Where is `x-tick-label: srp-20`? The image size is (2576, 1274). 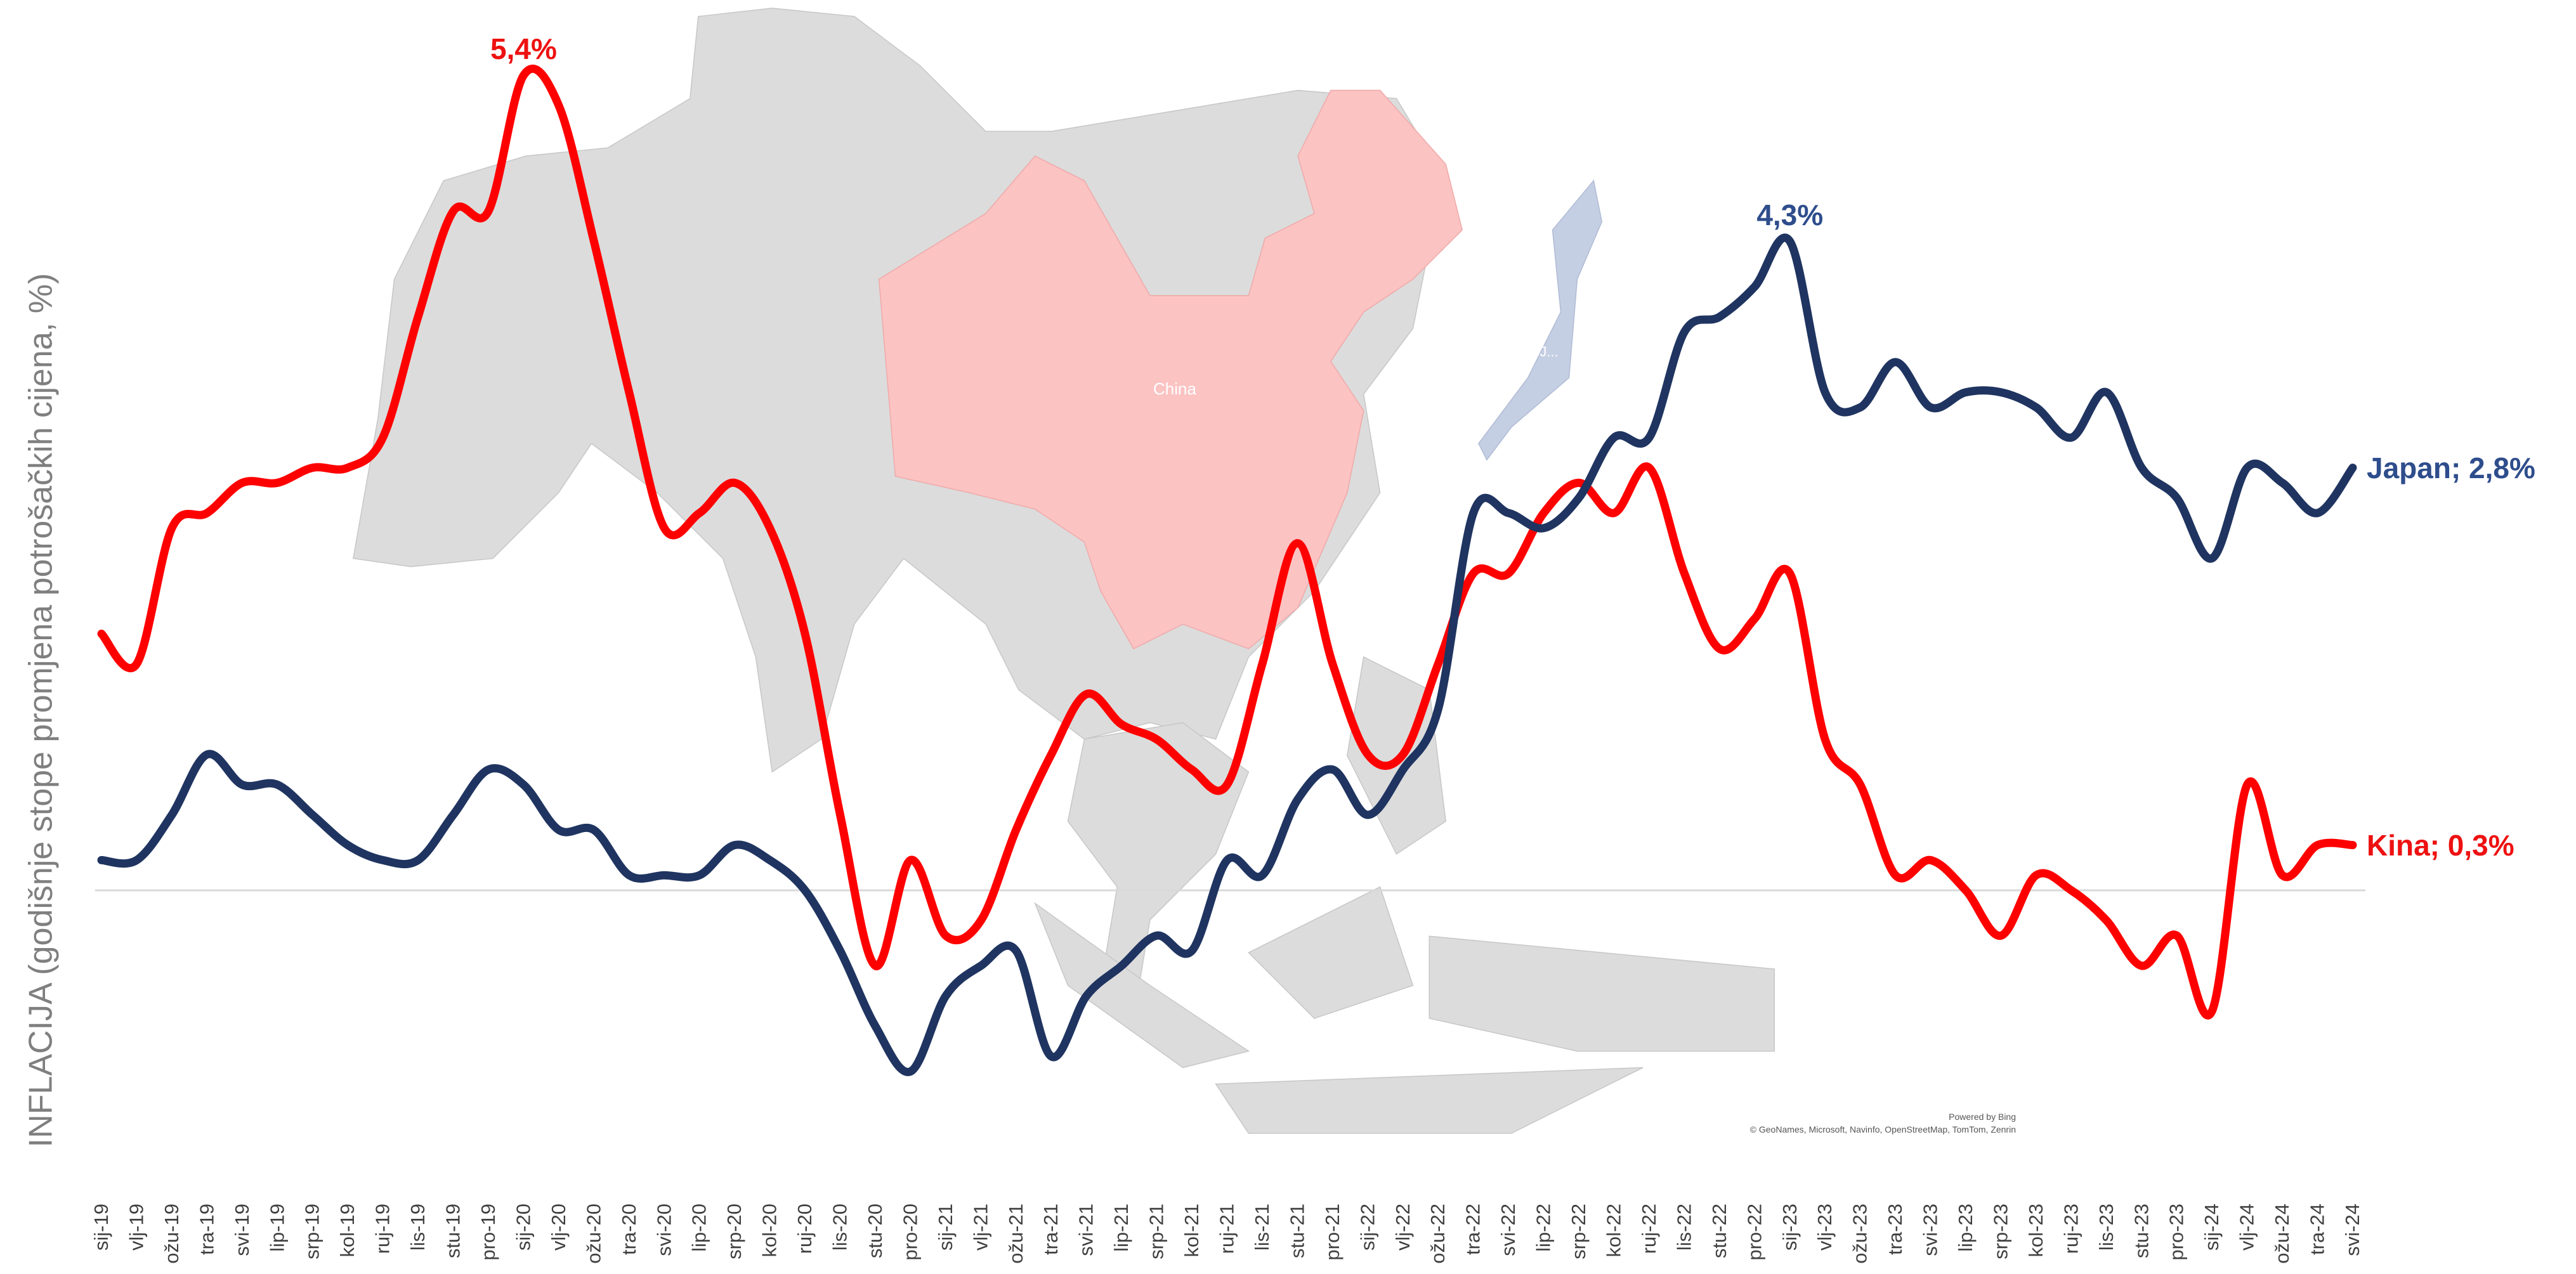 x-tick-label: srp-20 is located at coordinates (734, 1231).